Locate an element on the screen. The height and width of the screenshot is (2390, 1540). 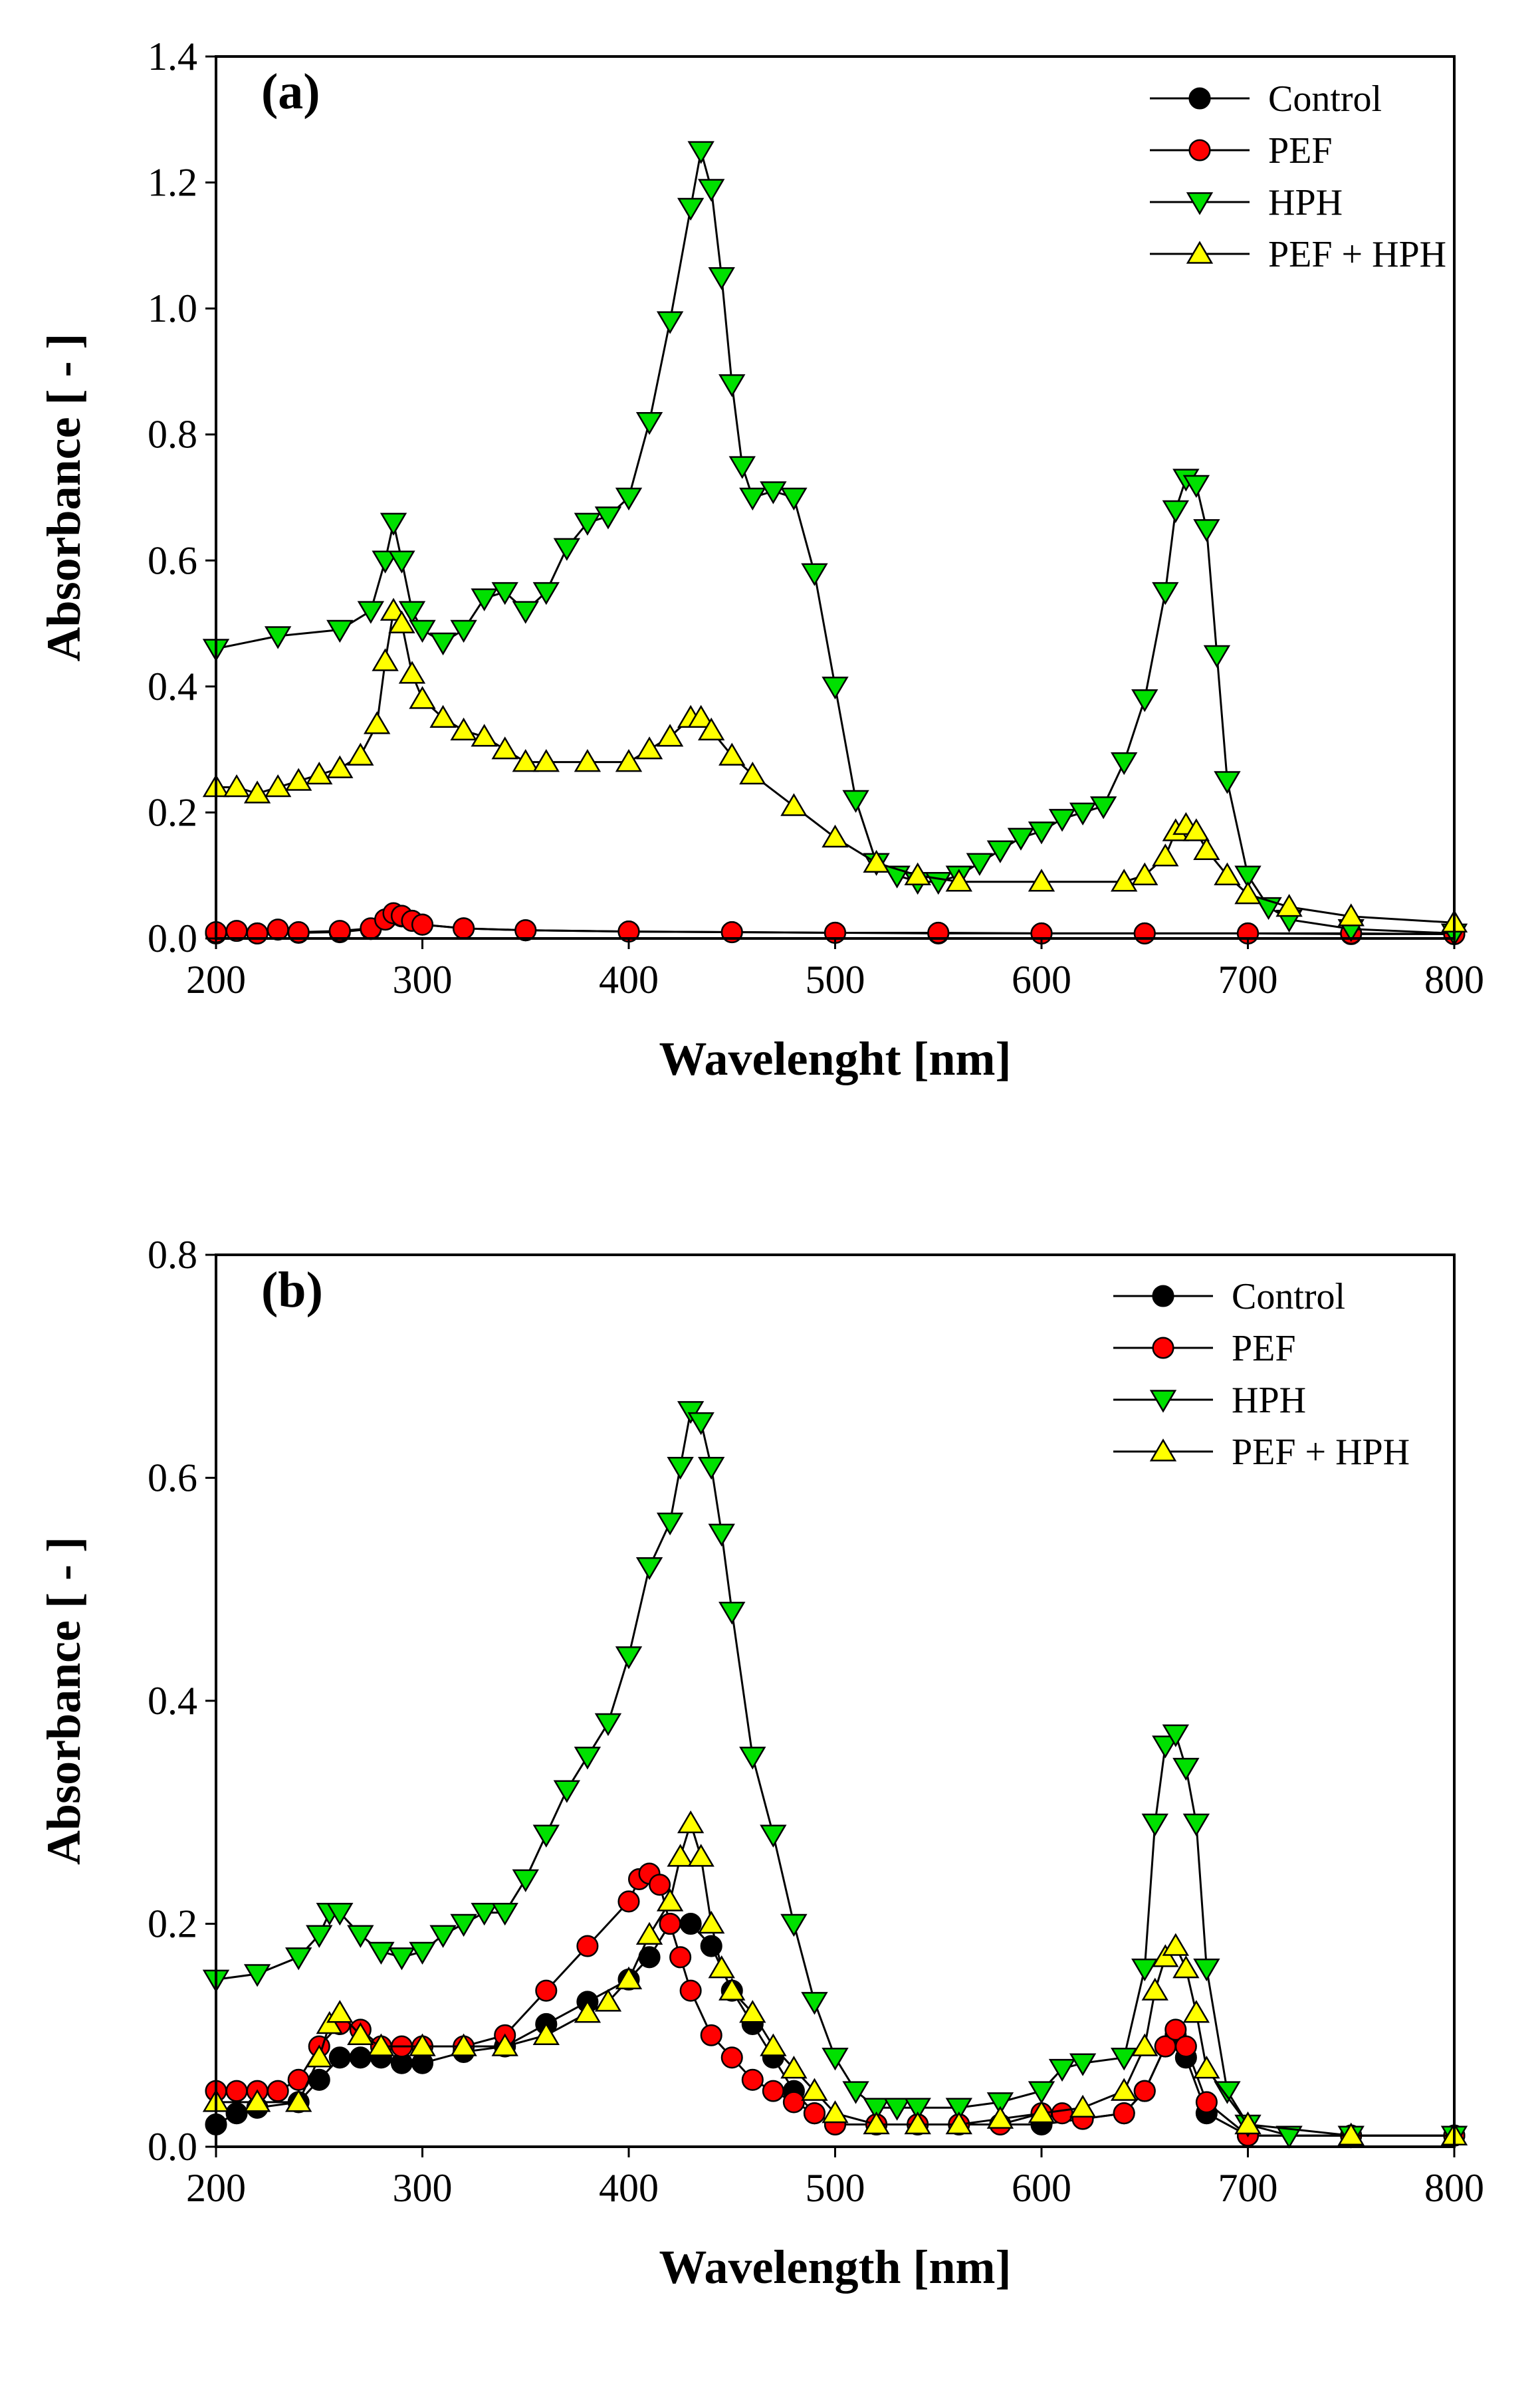
panel-a-x-tick-label: 400 is located at coordinates (629, 980).